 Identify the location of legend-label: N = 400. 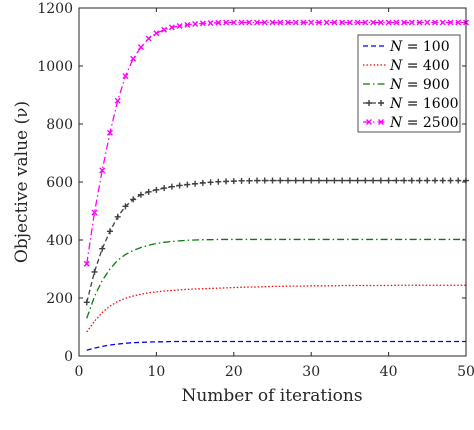
(419, 66).